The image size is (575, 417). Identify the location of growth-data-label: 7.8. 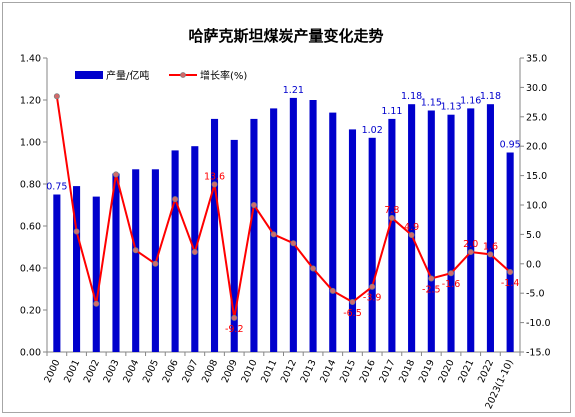
(391, 210).